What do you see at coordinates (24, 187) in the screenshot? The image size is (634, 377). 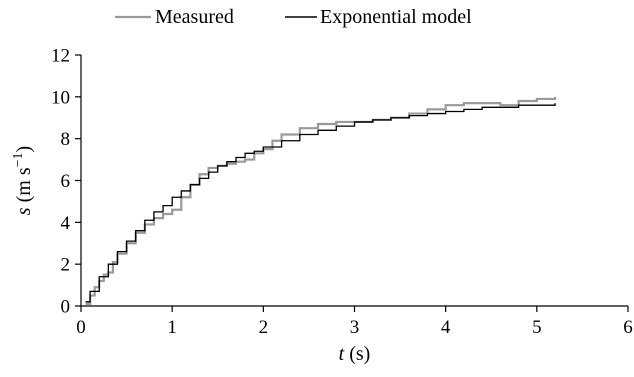 I see `y-axis-label-unit: (m s` at bounding box center [24, 187].